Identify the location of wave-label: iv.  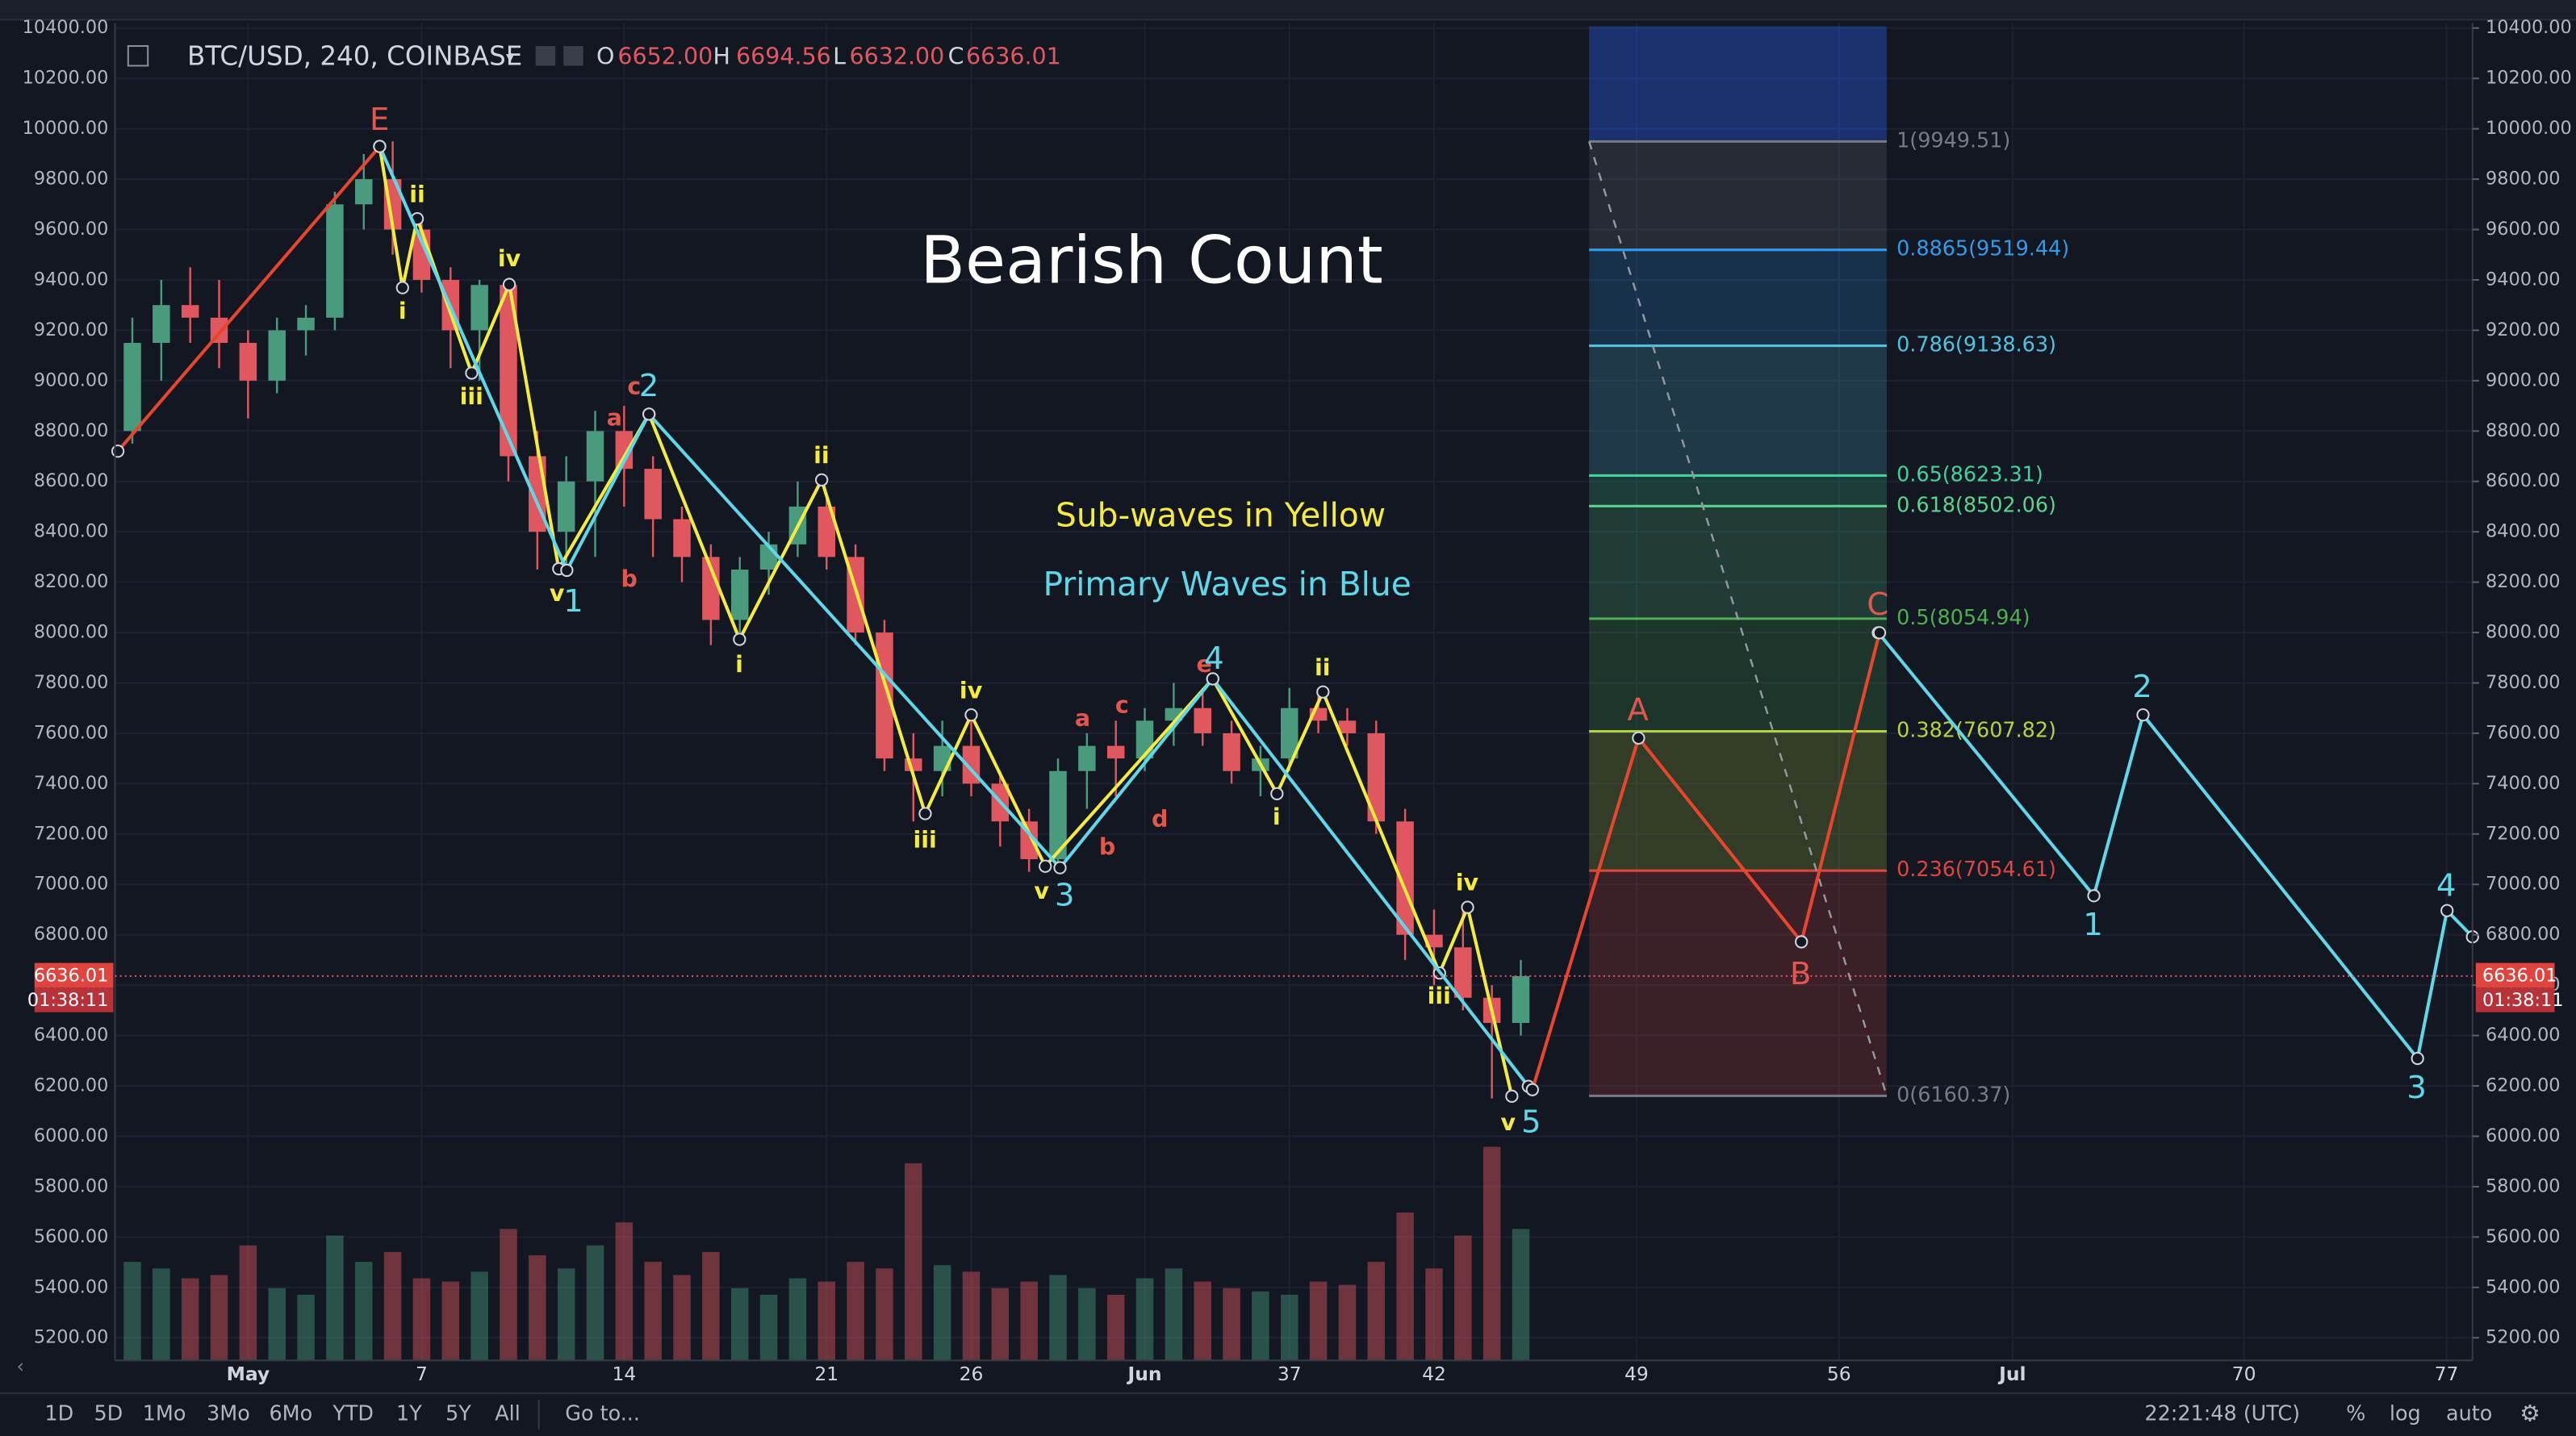
(971, 690).